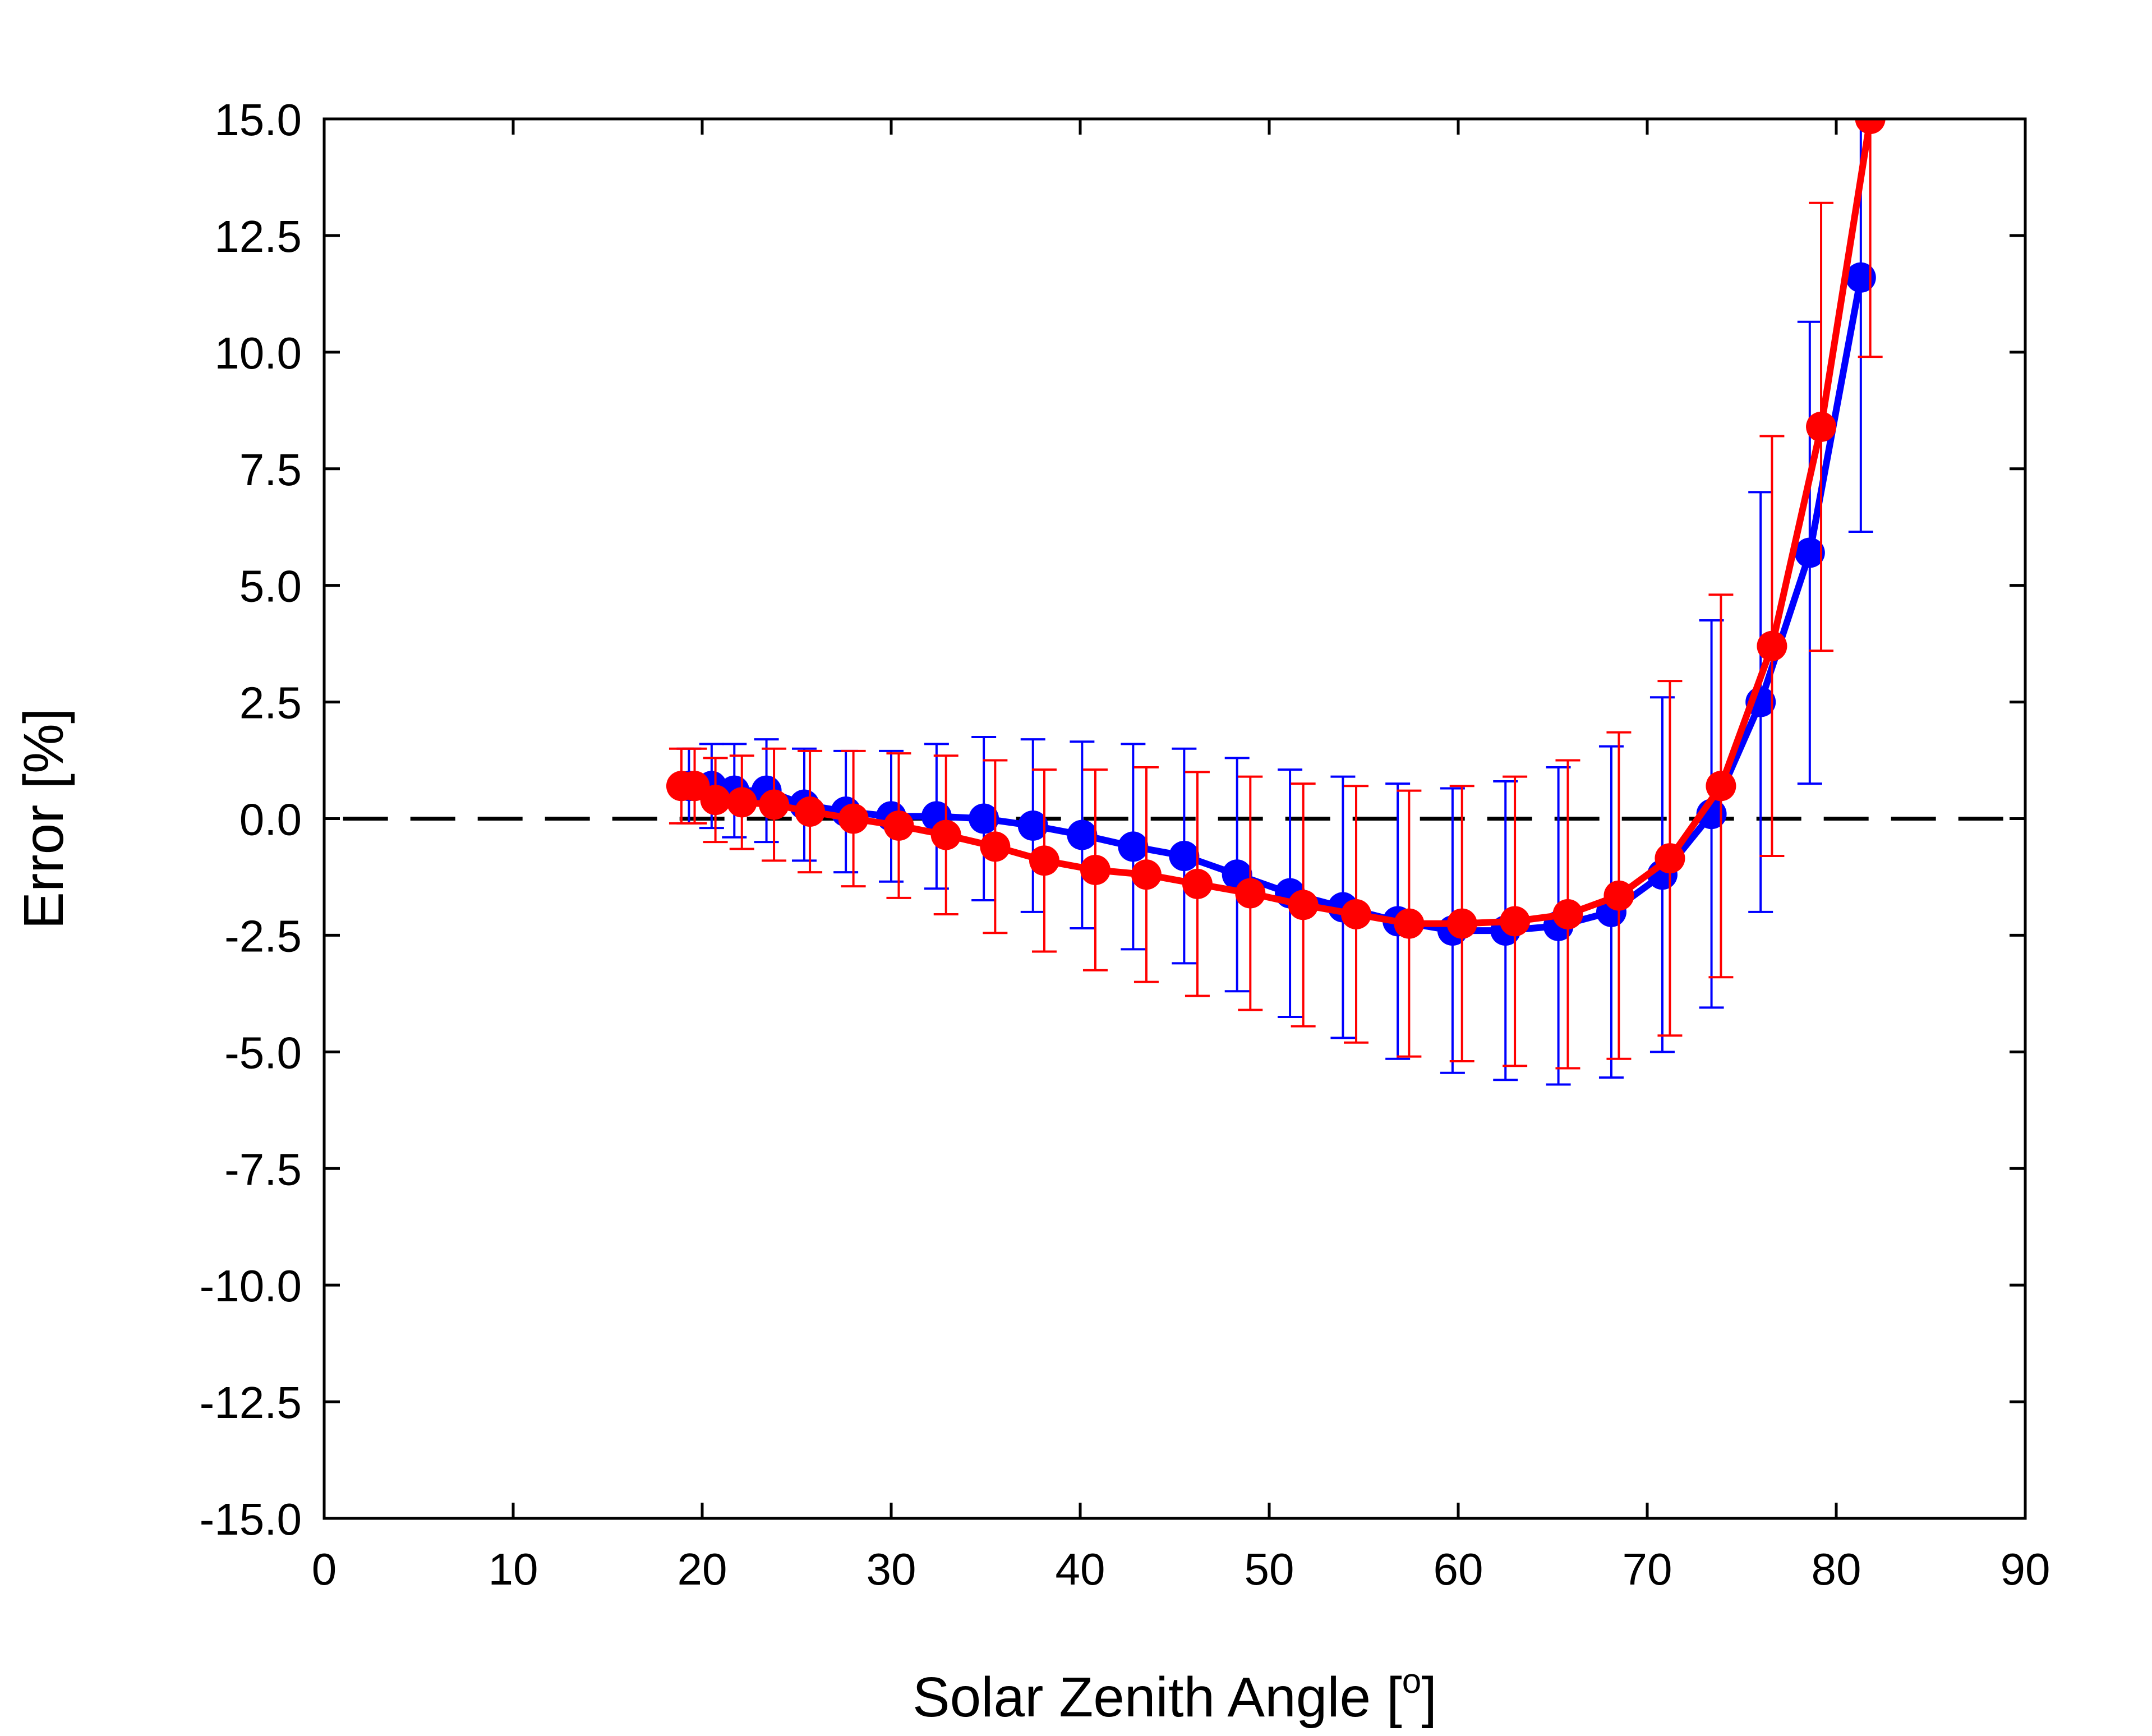  What do you see at coordinates (258, 353) in the screenshot?
I see `y-tick-label: 10.0` at bounding box center [258, 353].